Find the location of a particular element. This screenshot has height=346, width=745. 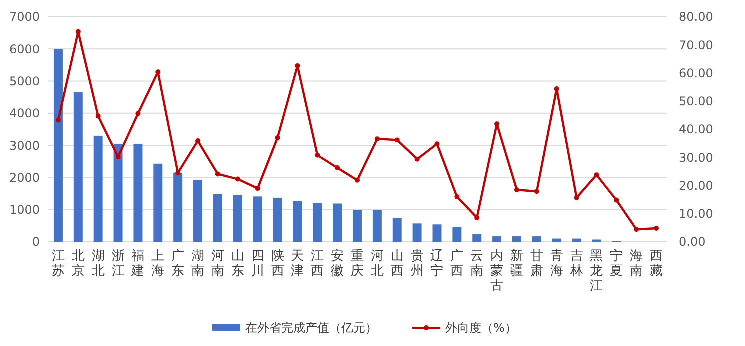

x-tick-label: 青海 is located at coordinates (557, 264).